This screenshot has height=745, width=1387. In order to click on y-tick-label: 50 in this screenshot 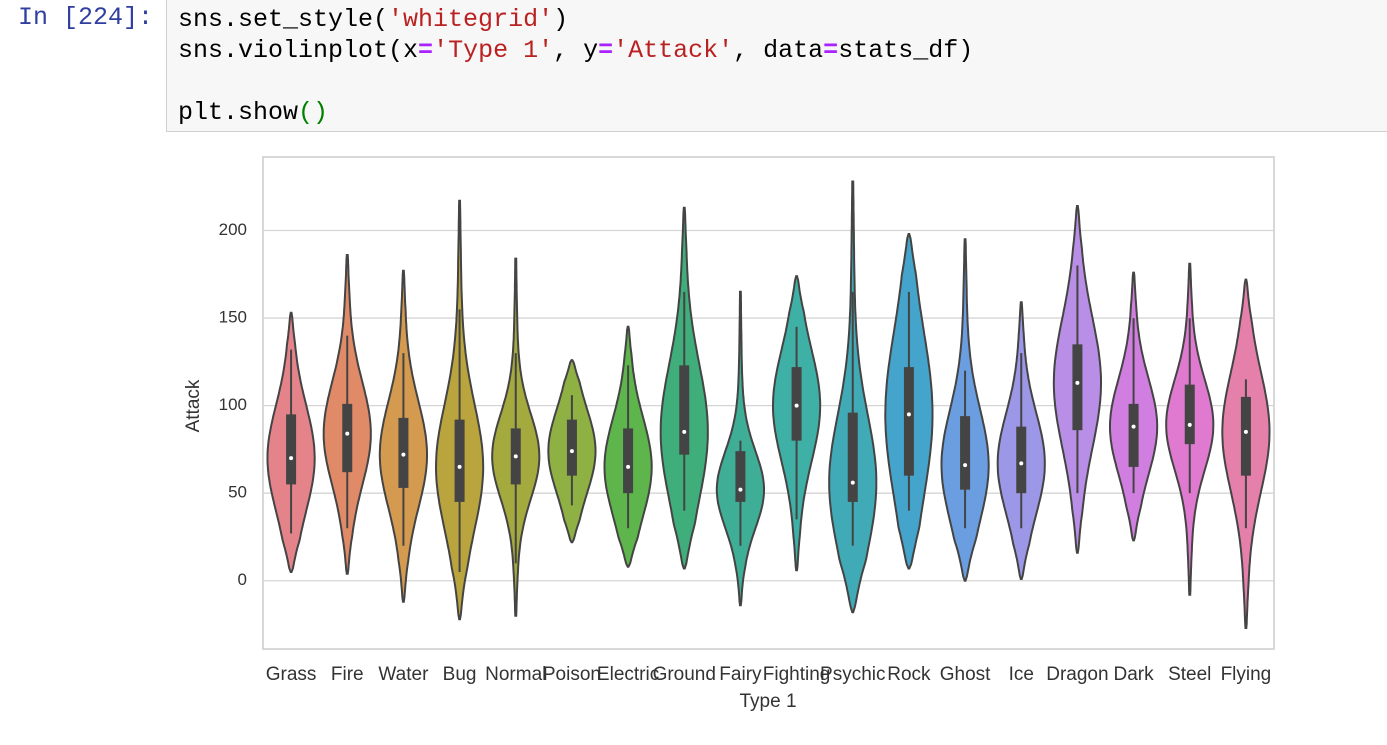, I will do `click(237, 492)`.